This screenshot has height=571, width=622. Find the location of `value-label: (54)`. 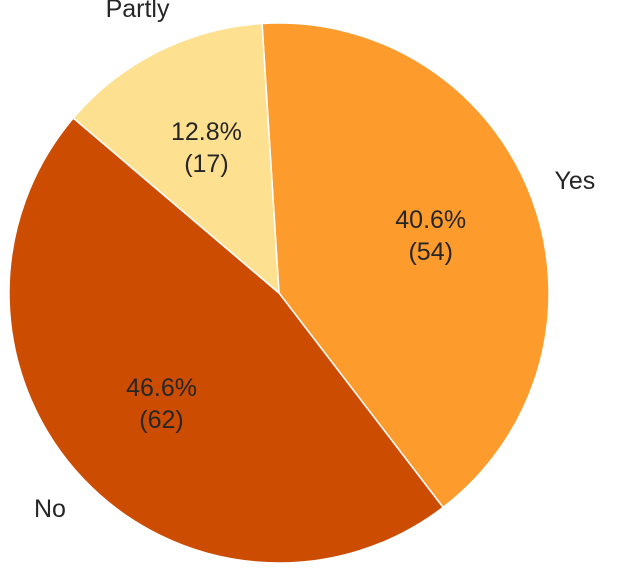

value-label: (54) is located at coordinates (430, 252).